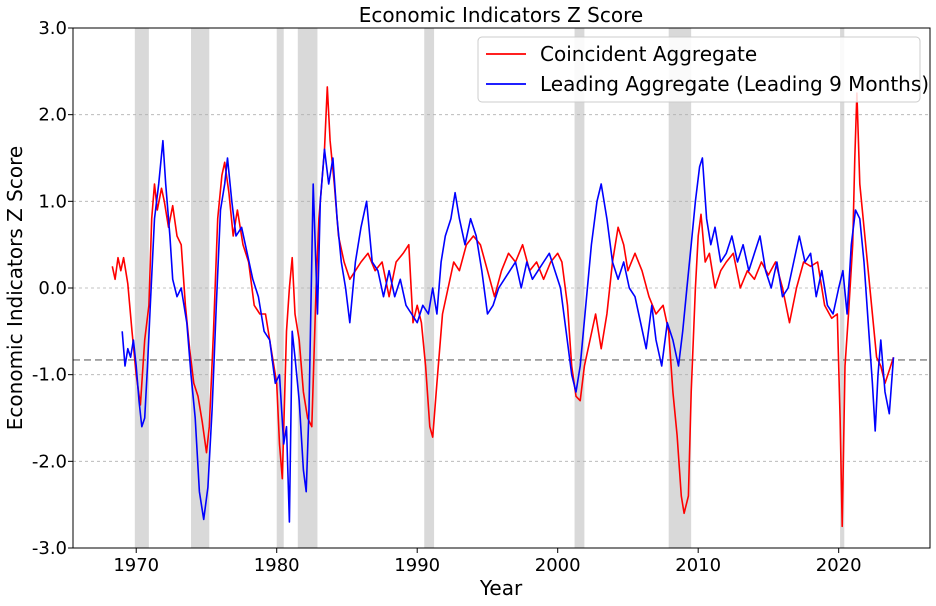  I want to click on legend-label-coincident: Coincident Aggregate, so click(648, 54).